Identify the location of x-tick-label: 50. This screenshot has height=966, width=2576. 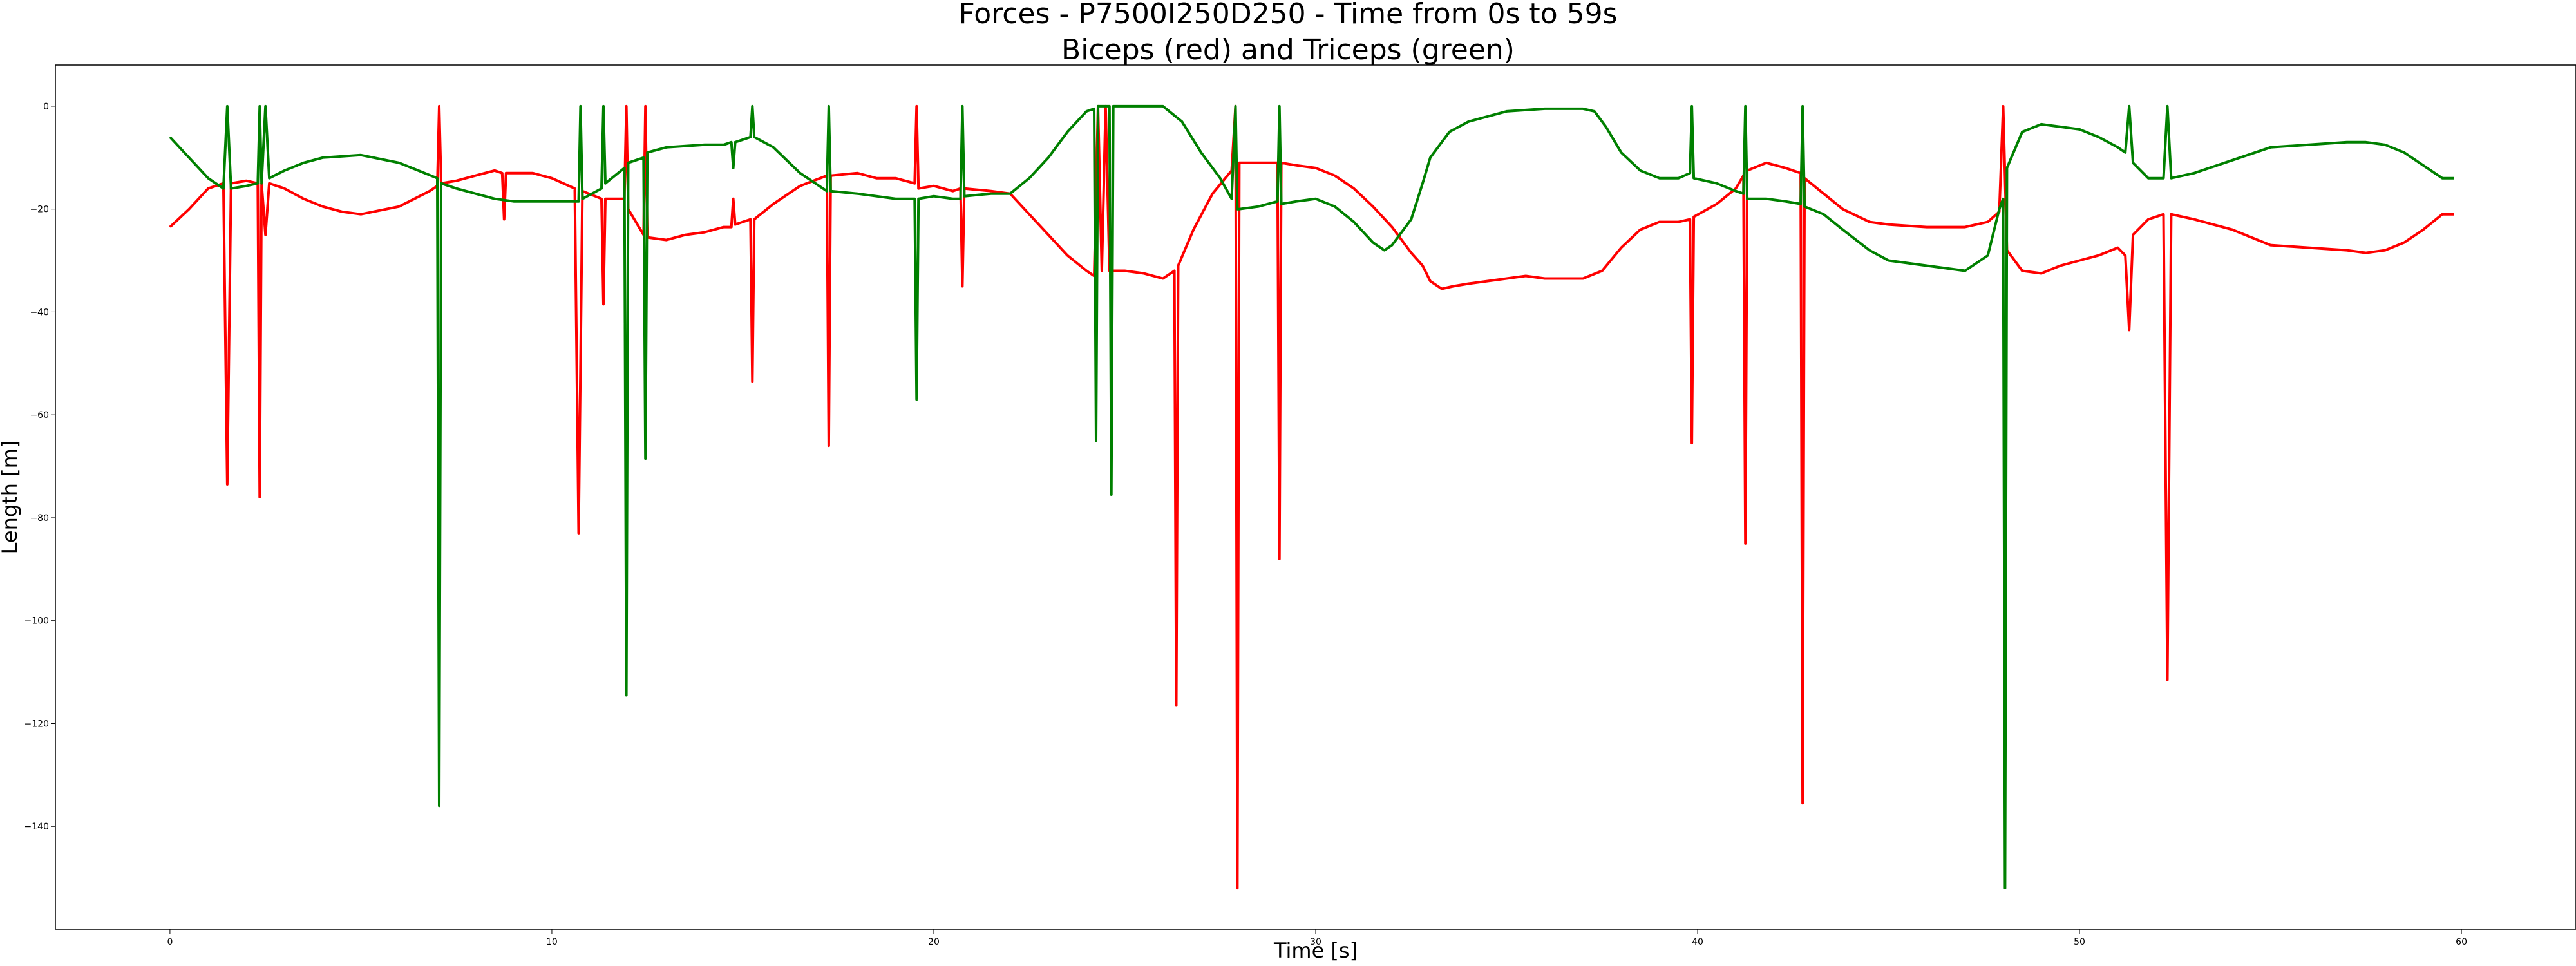
(2079, 942).